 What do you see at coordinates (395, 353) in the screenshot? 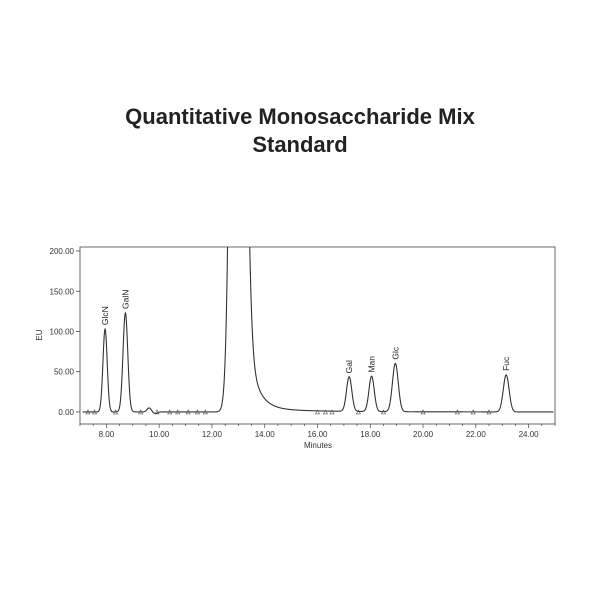
I see `peak-label: Glc` at bounding box center [395, 353].